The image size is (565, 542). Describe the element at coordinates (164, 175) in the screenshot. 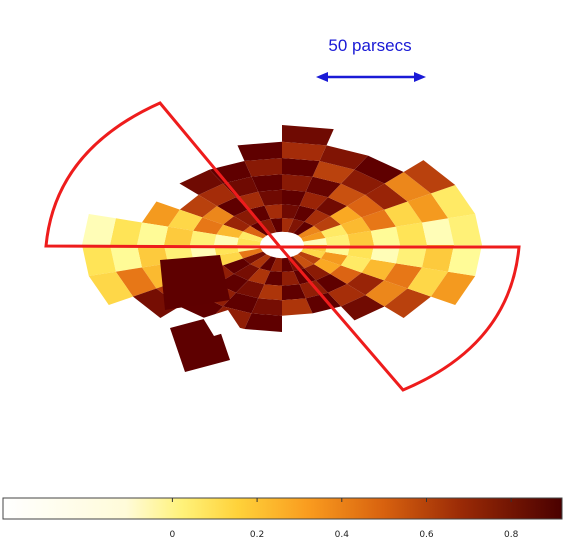

I see `wedge-left` at that location.